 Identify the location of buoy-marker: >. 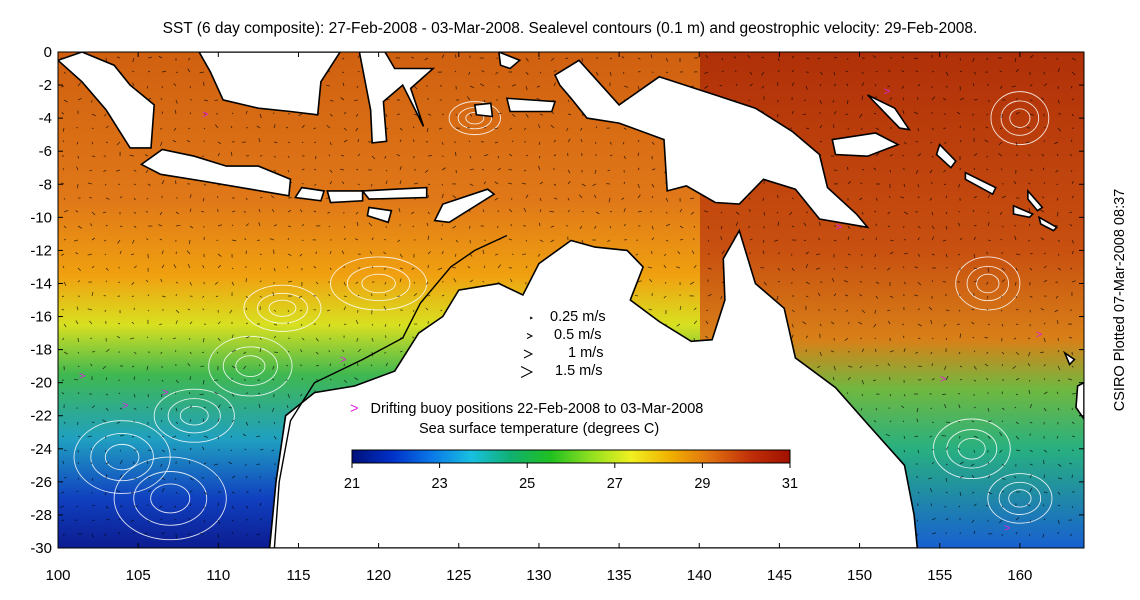
(82, 376).